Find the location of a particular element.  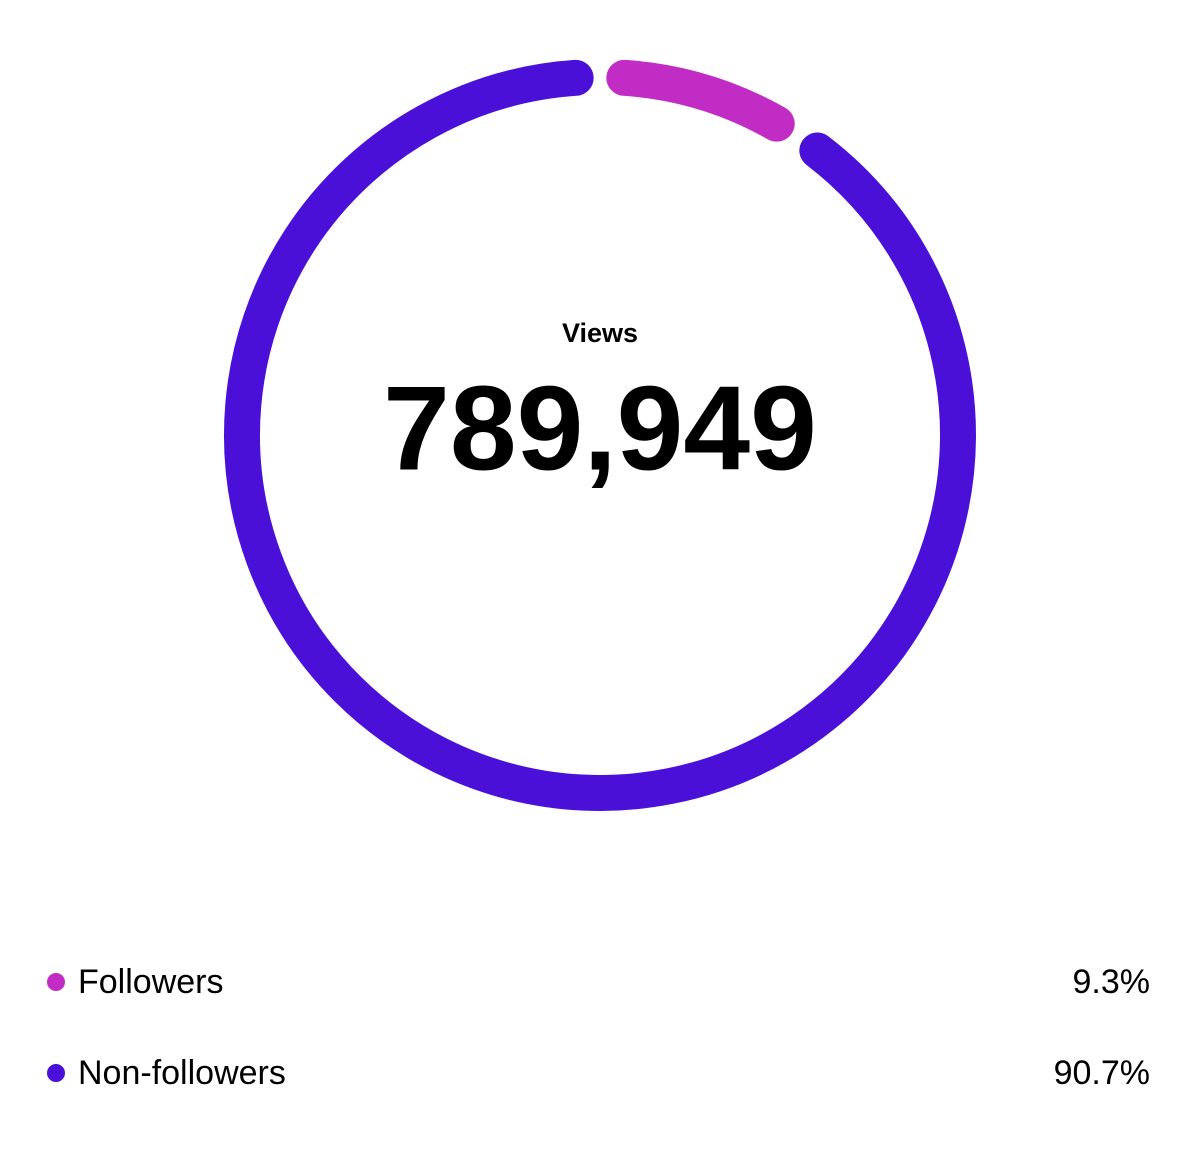

legend-value: 9.3% is located at coordinates (1112, 982).